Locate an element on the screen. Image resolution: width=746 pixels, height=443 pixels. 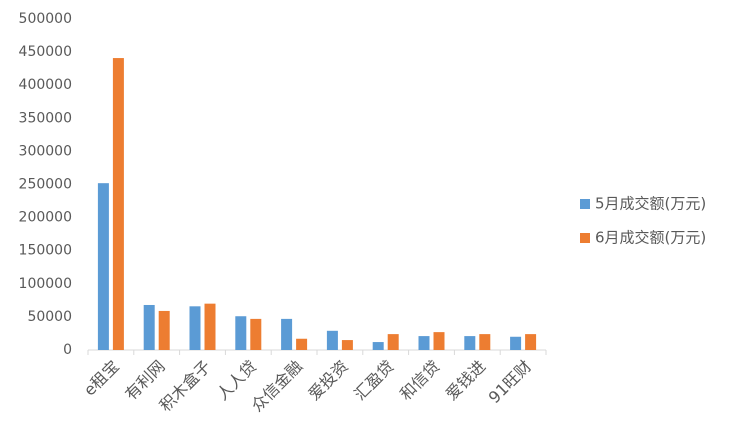
x-tick-label: 众信金融 is located at coordinates (276, 386).